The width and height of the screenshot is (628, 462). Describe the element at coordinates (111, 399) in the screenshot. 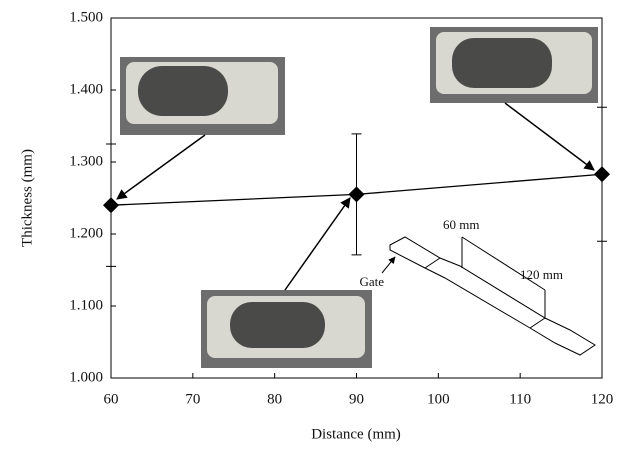

I see `x-tick-label: 60` at that location.